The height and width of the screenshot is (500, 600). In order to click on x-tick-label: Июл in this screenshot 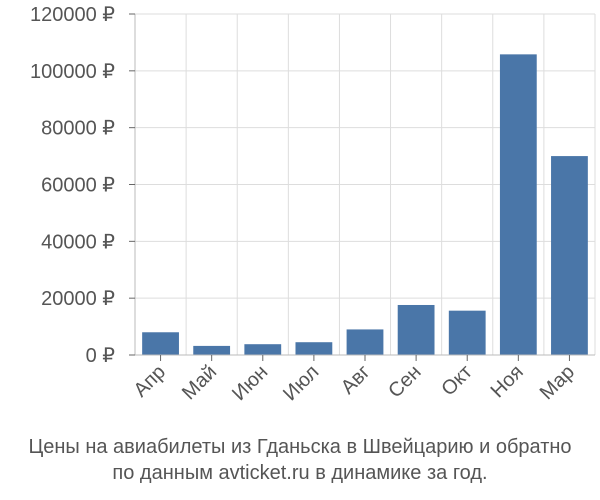, I will do `click(301, 383)`.